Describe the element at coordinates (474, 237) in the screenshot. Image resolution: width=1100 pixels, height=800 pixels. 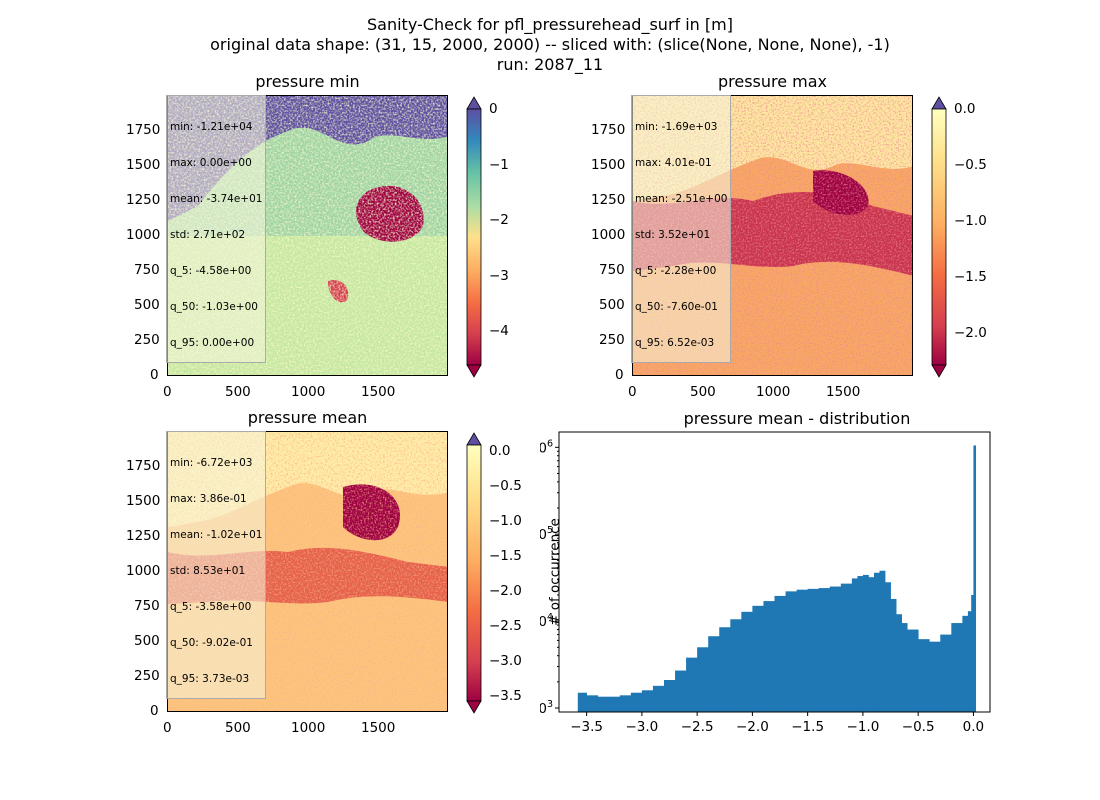
I see `colorbar-pressure-min` at that location.